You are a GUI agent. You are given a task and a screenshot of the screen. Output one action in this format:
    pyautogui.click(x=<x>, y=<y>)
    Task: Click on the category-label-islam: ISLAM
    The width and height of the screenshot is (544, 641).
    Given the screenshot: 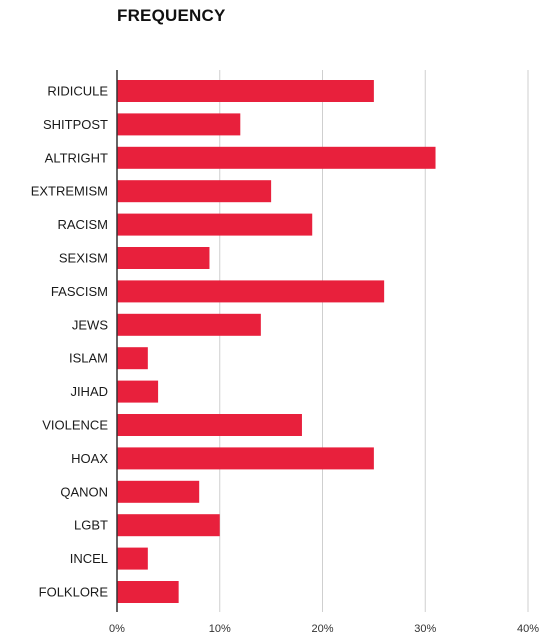 What is the action you would take?
    pyautogui.click(x=88, y=358)
    